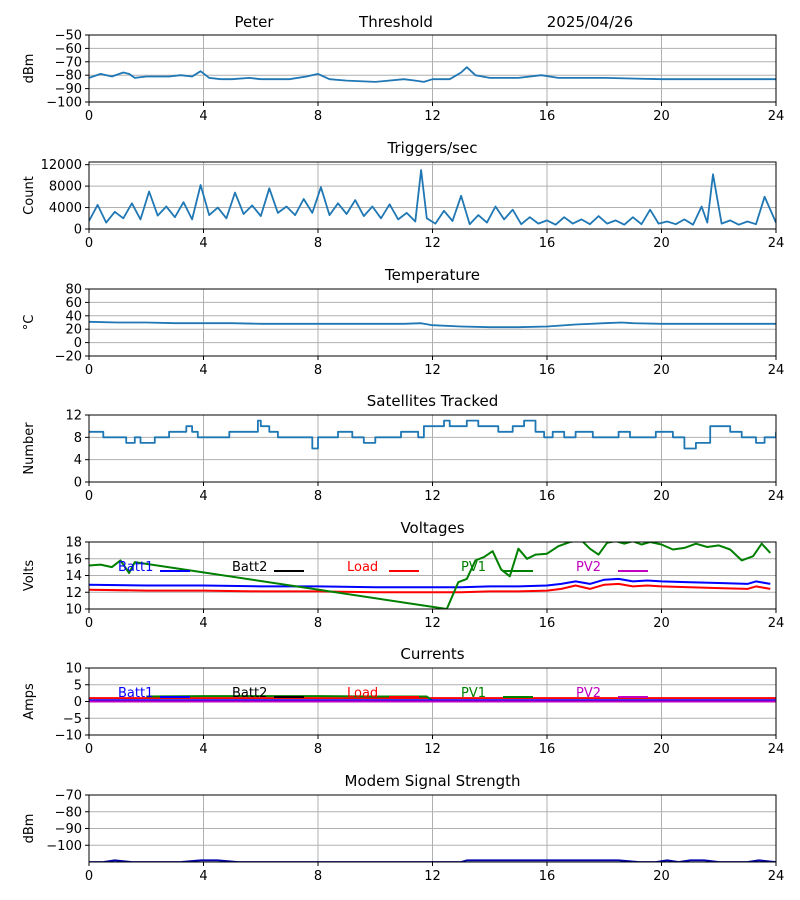 Image resolution: width=800 pixels, height=900 pixels. What do you see at coordinates (403, 77) in the screenshot?
I see `chart-chart: 0 4 8 12 16 20 24 −100−90−80−70−60−50 dBm` at bounding box center [403, 77].